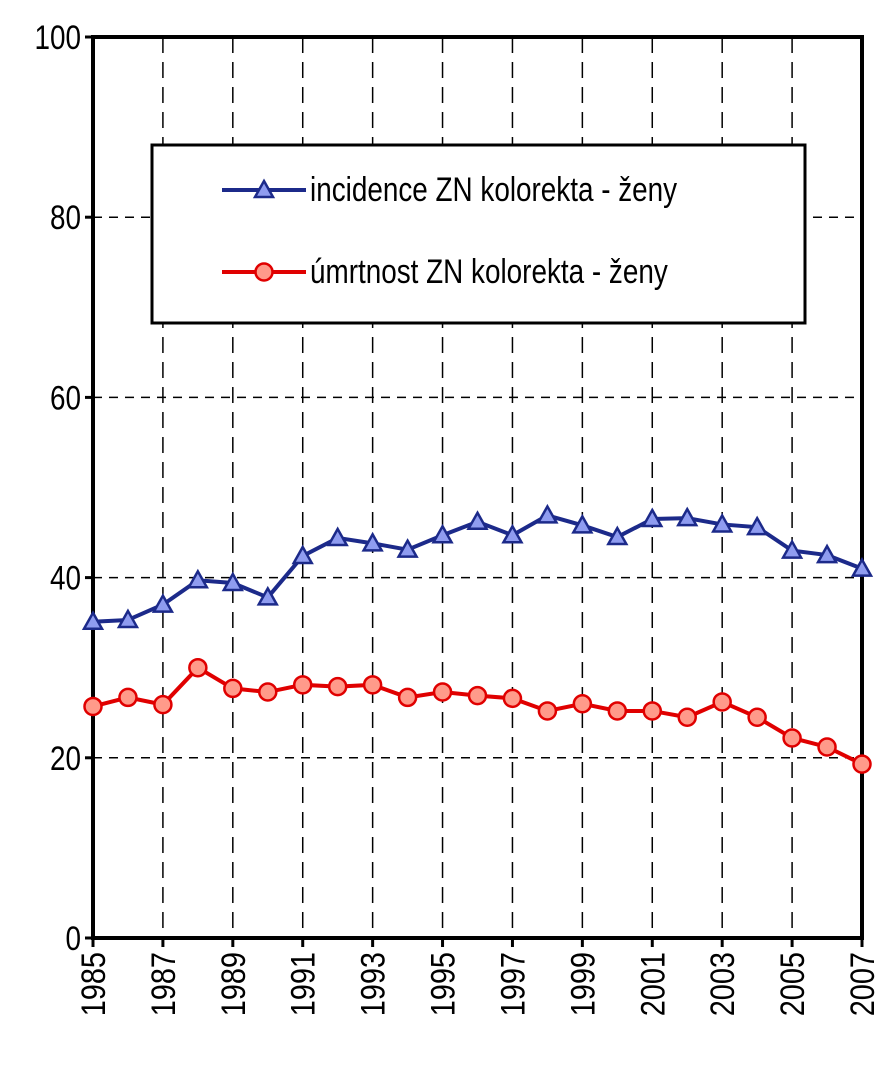 The width and height of the screenshot is (878, 1092). Describe the element at coordinates (233, 984) in the screenshot. I see `x-tick-label: 1989` at that location.